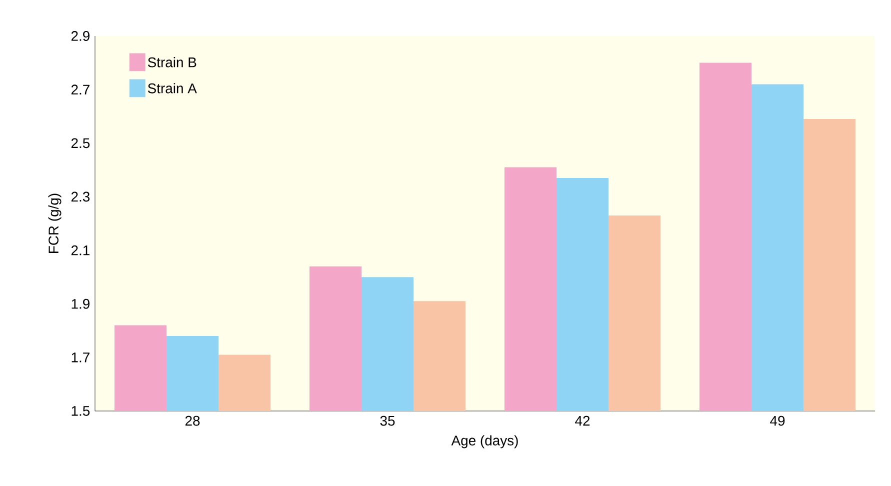 Image resolution: width=891 pixels, height=486 pixels. What do you see at coordinates (80, 143) in the screenshot?
I see `y-tick-label: 2.5` at bounding box center [80, 143].